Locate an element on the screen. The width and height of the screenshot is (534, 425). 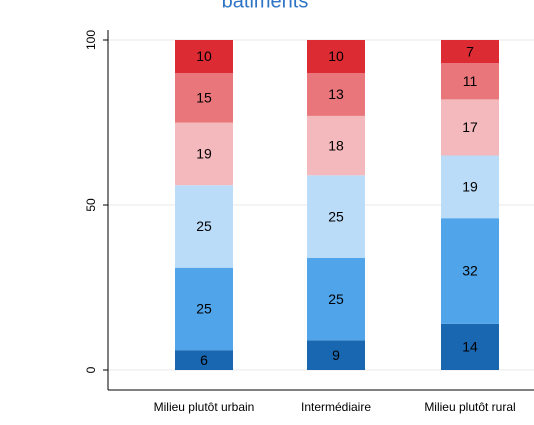
data-label: 18 is located at coordinates (336, 145).